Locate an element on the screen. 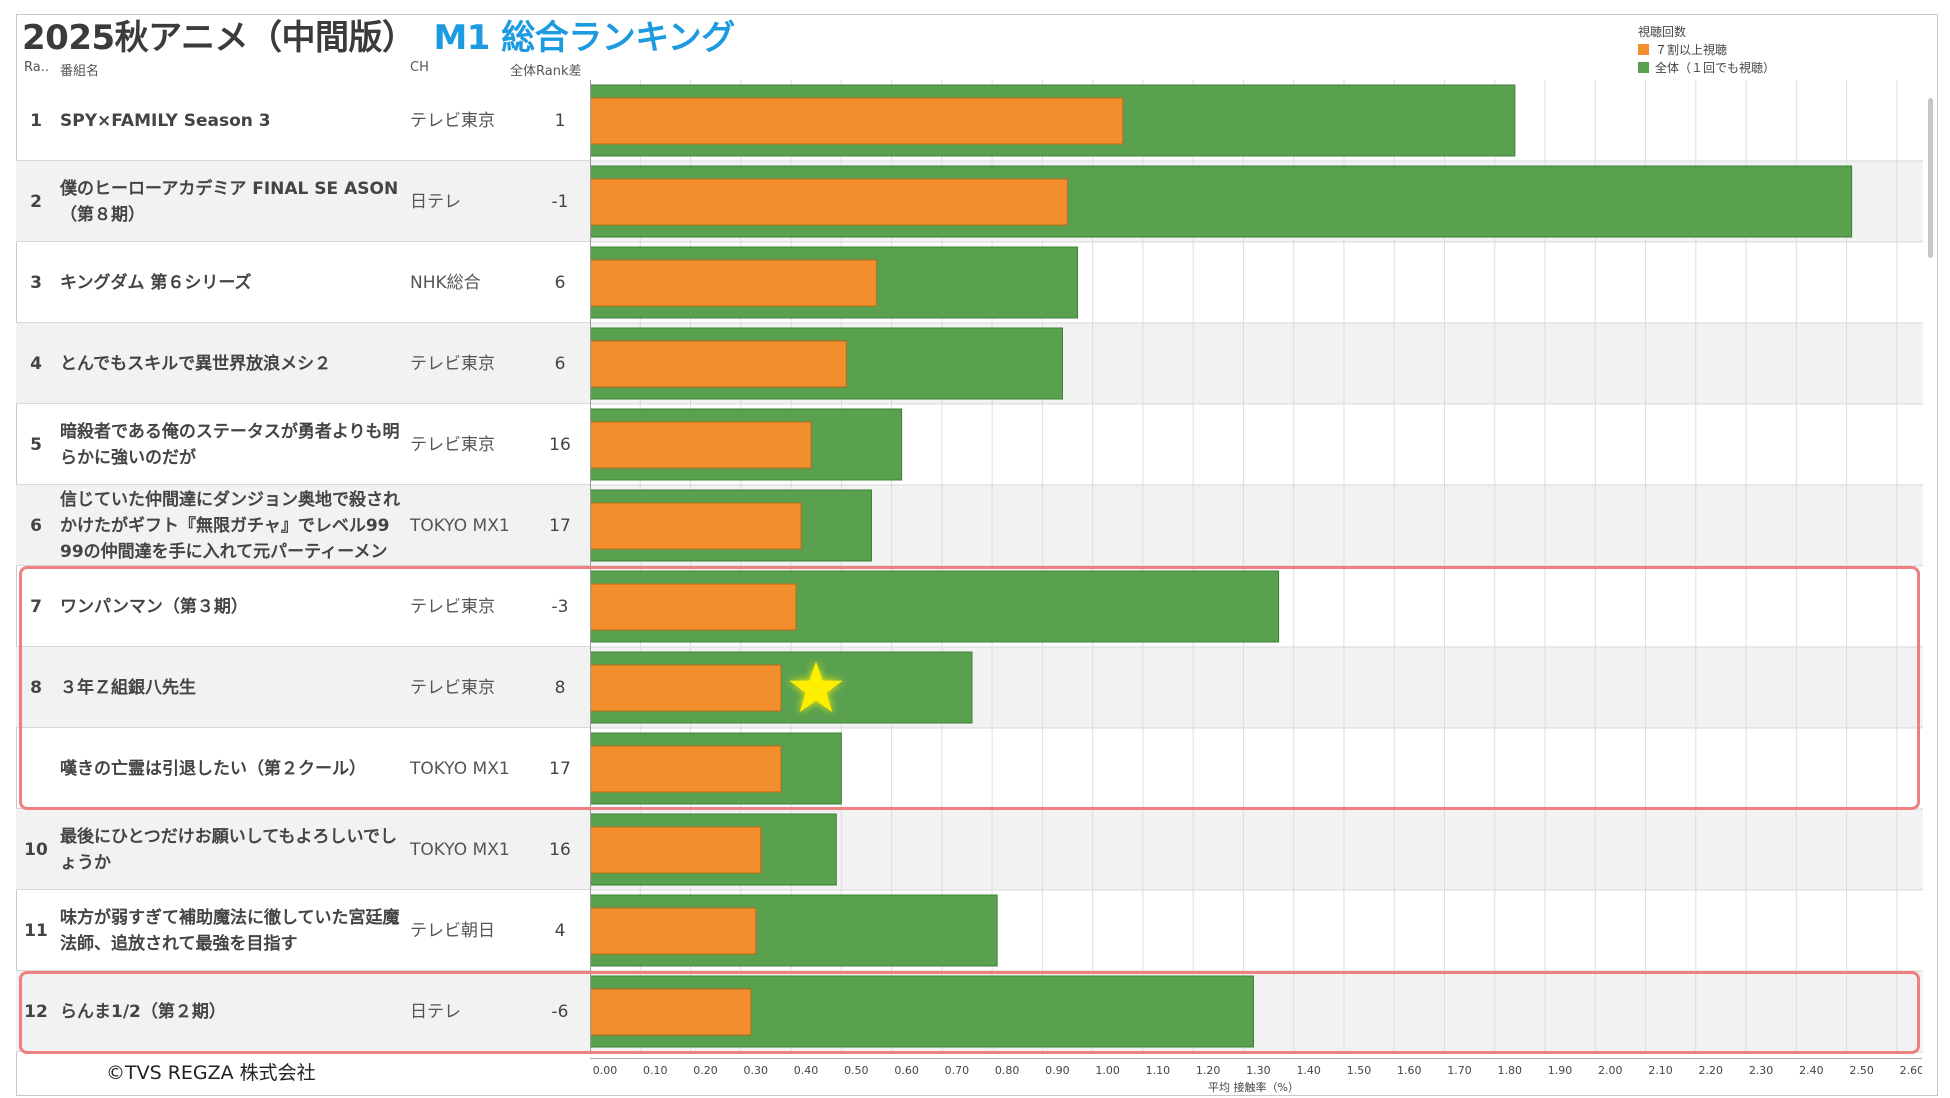  legend-item-top70: ７割以上視聴 is located at coordinates (1706, 49).